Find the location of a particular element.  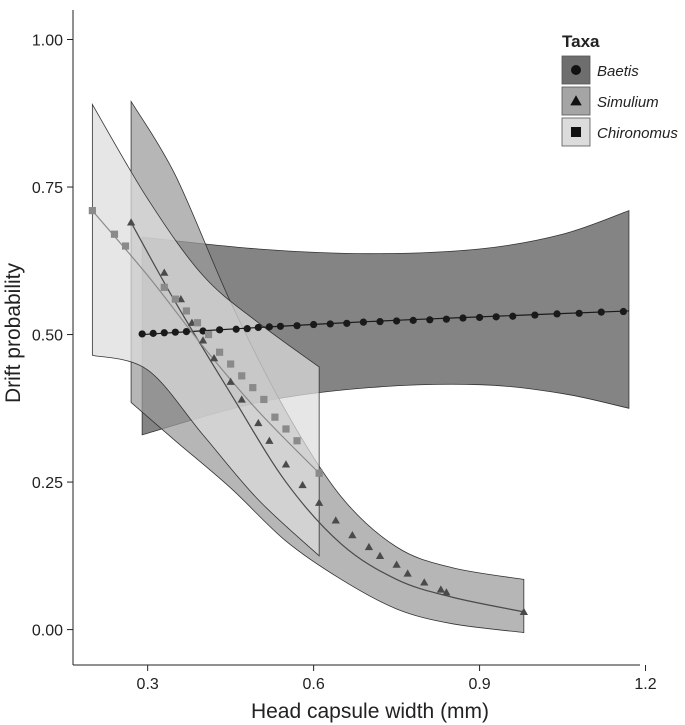

points-chironomus is located at coordinates (205, 342).